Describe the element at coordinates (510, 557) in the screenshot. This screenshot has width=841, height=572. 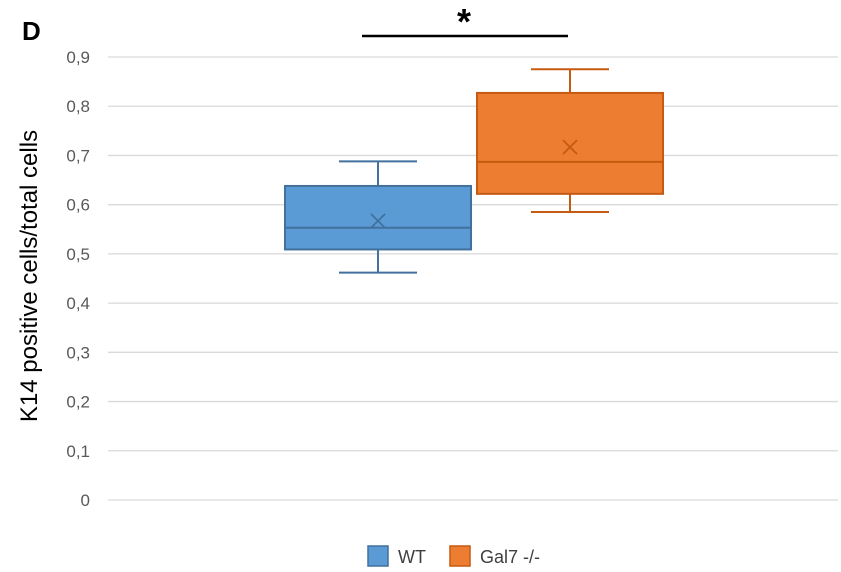
I see `legend-label: Gal7 -/-` at that location.